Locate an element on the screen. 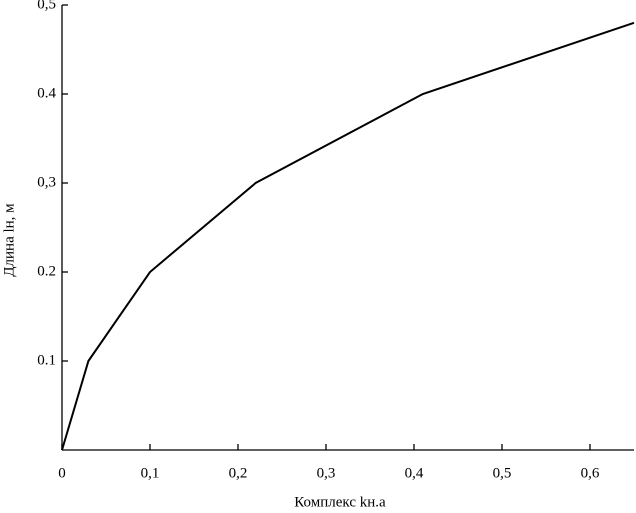  x-tick-label: 0,5 is located at coordinates (502, 473).